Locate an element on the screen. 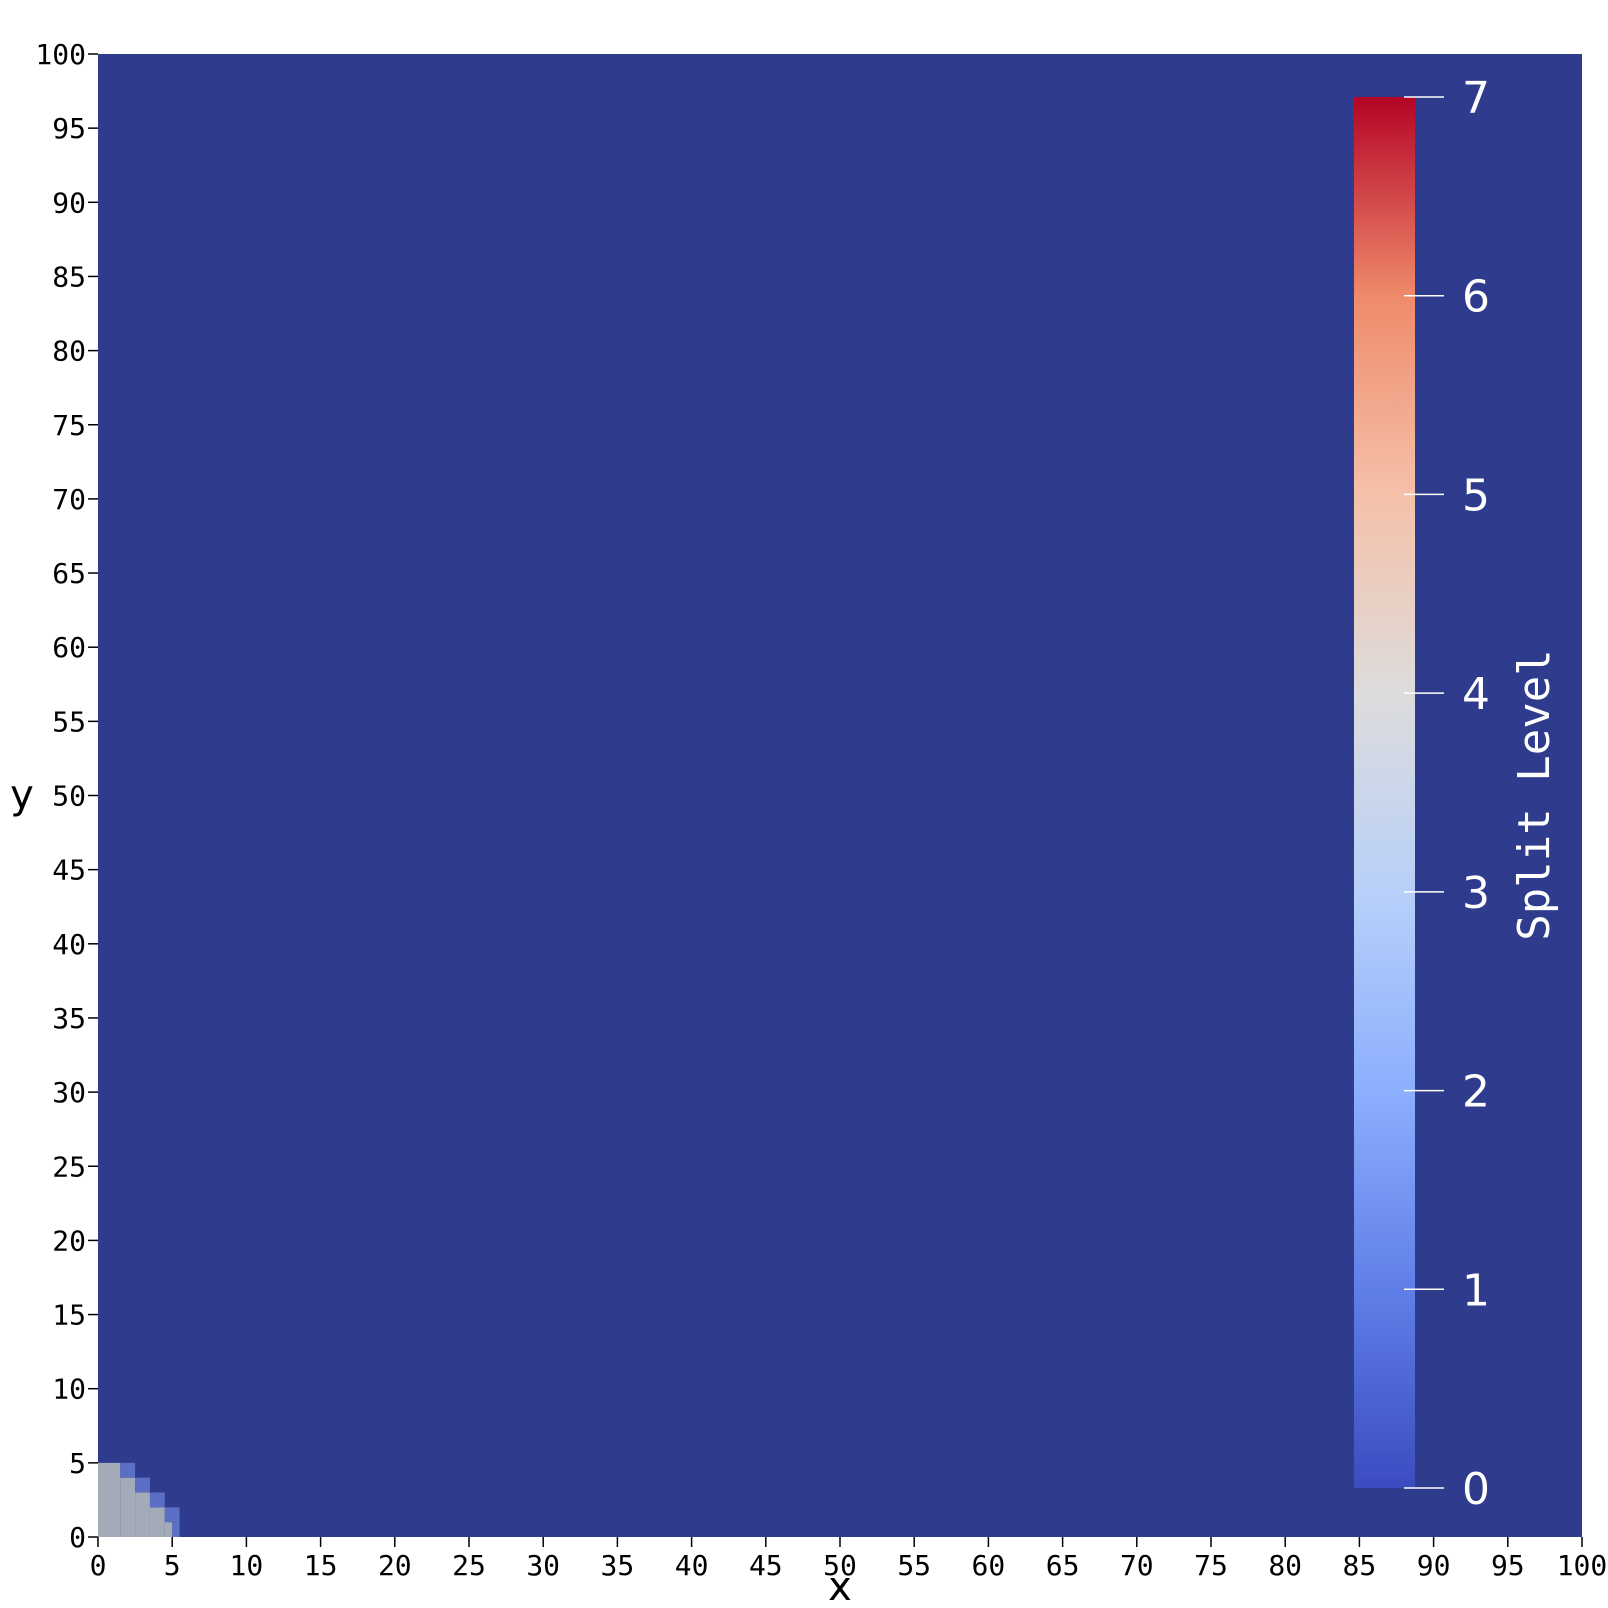 The width and height of the screenshot is (1608, 1608). x-tick-label: 30 is located at coordinates (543, 1565).